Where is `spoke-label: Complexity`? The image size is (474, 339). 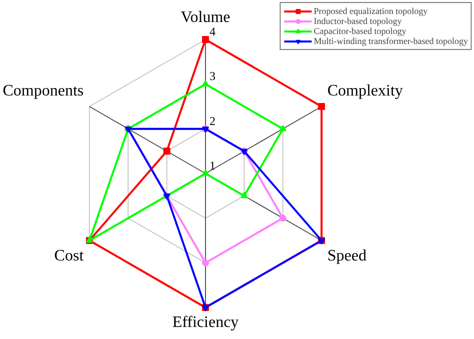
spoke-label: Complexity is located at coordinates (365, 91).